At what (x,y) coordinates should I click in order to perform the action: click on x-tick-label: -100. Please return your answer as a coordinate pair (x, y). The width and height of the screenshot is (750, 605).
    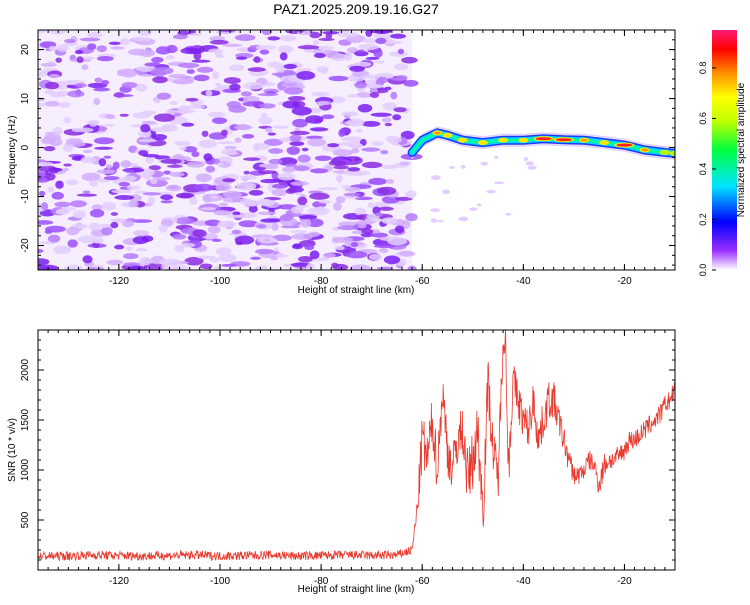
    Looking at the image, I should click on (220, 281).